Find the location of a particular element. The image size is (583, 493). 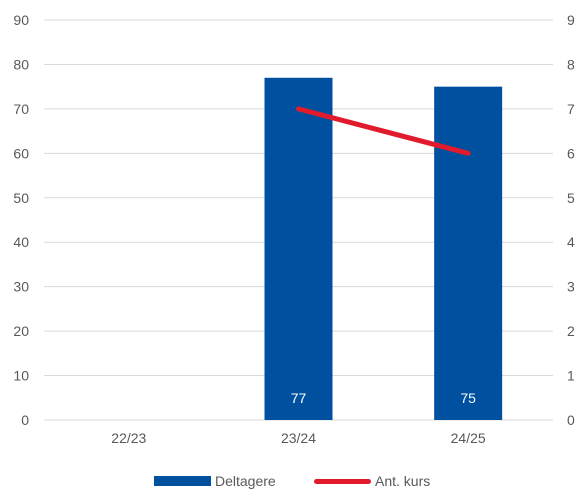

x-tick-label: 24/25 is located at coordinates (468, 438).